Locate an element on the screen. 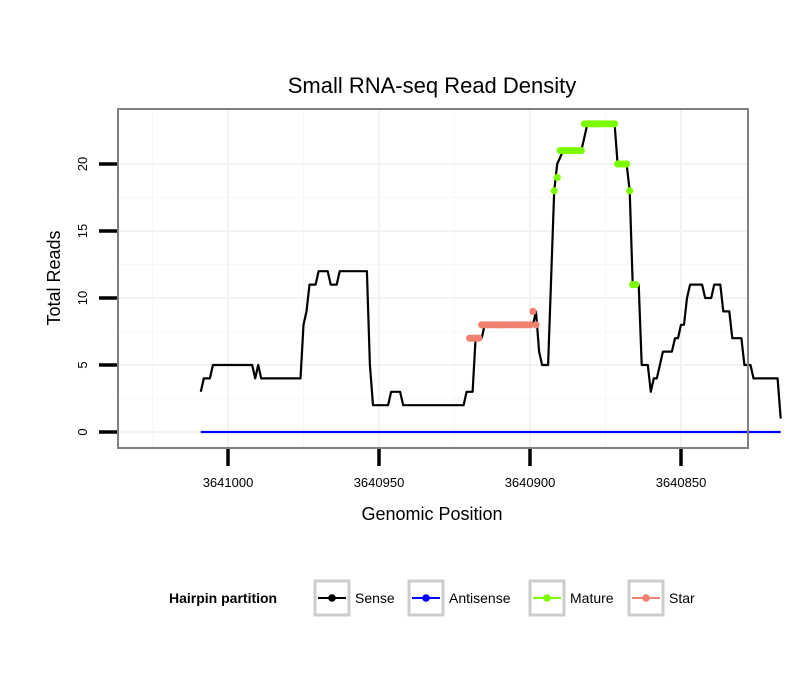 The image size is (810, 690). legend-item-sense: Sense is located at coordinates (354, 598).